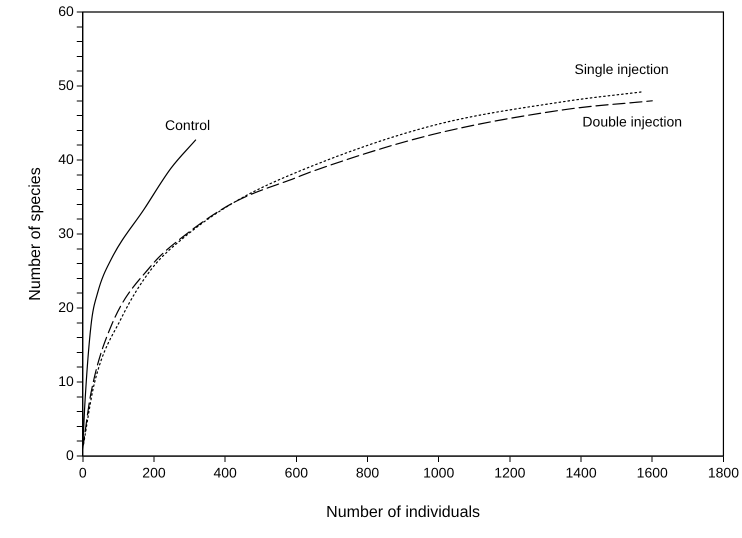 The image size is (742, 538). Describe the element at coordinates (66, 84) in the screenshot. I see `y-tick-label: 50` at that location.